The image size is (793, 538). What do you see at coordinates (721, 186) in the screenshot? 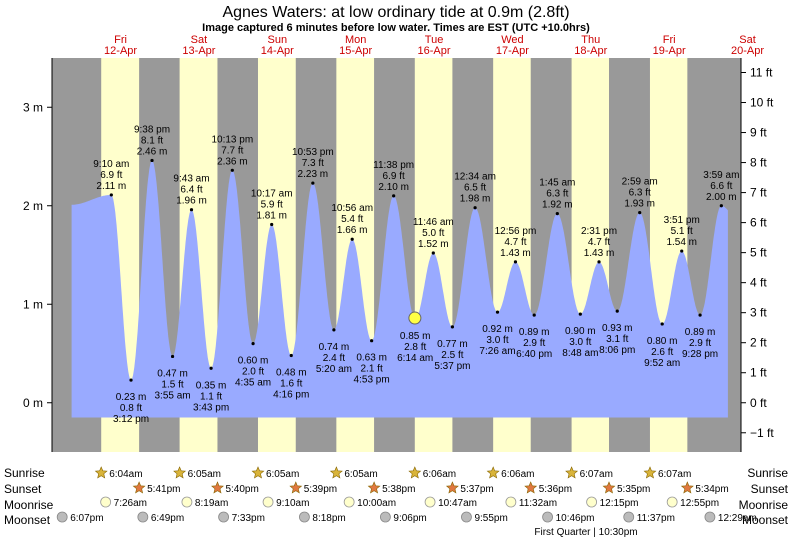
I see `tide-extreme-label: 6.6 ft` at bounding box center [721, 186].